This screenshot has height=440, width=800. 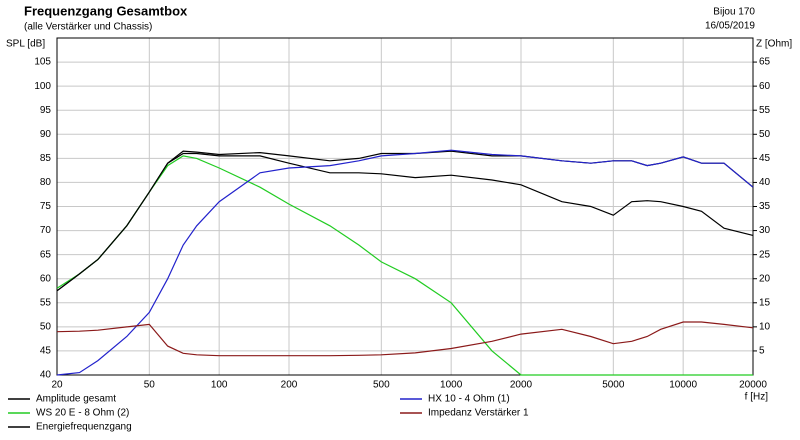 What do you see at coordinates (765, 230) in the screenshot?
I see `y2-tick-label: 30` at bounding box center [765, 230].